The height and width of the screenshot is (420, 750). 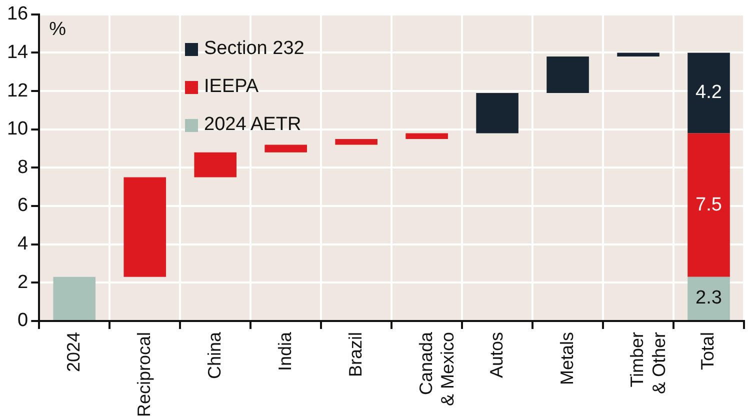 What do you see at coordinates (23, 321) in the screenshot?
I see `y-tick-label: 0` at bounding box center [23, 321].